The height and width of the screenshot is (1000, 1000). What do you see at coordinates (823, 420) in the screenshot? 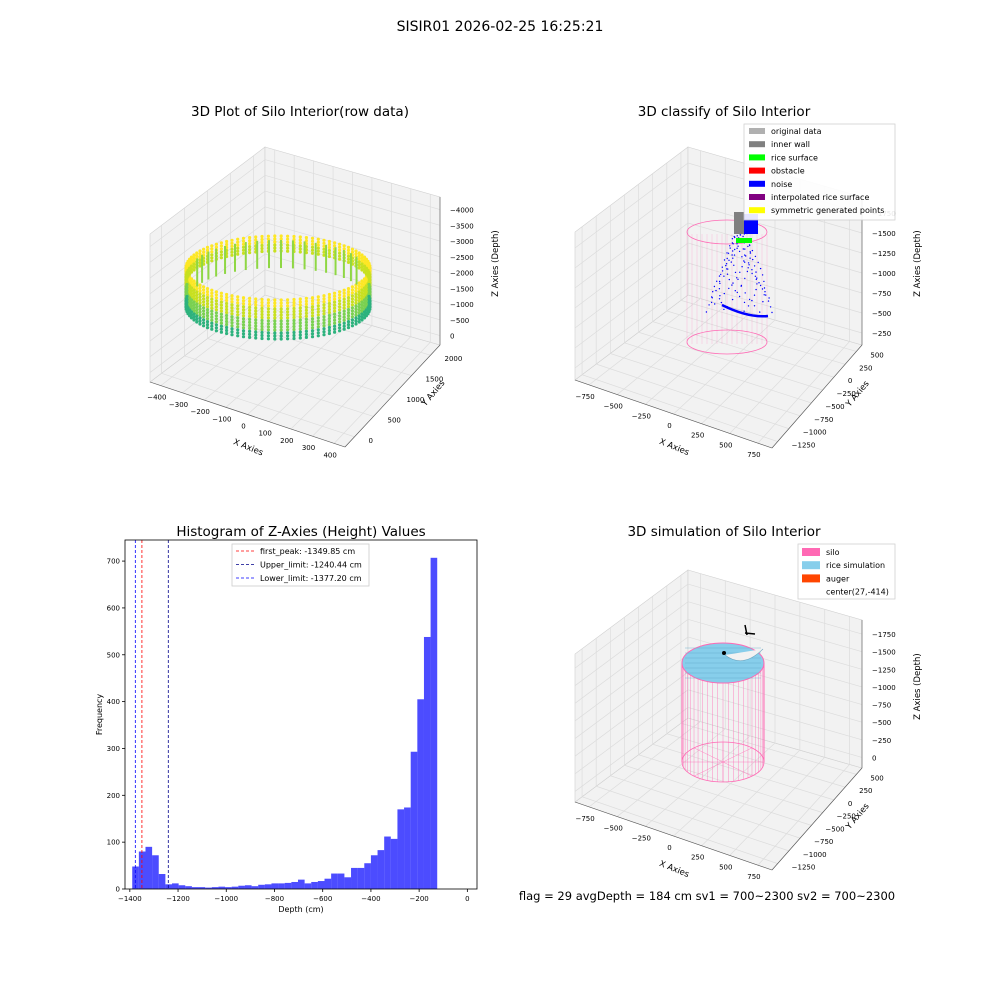
I see `y-tick-label: −750` at bounding box center [823, 420].